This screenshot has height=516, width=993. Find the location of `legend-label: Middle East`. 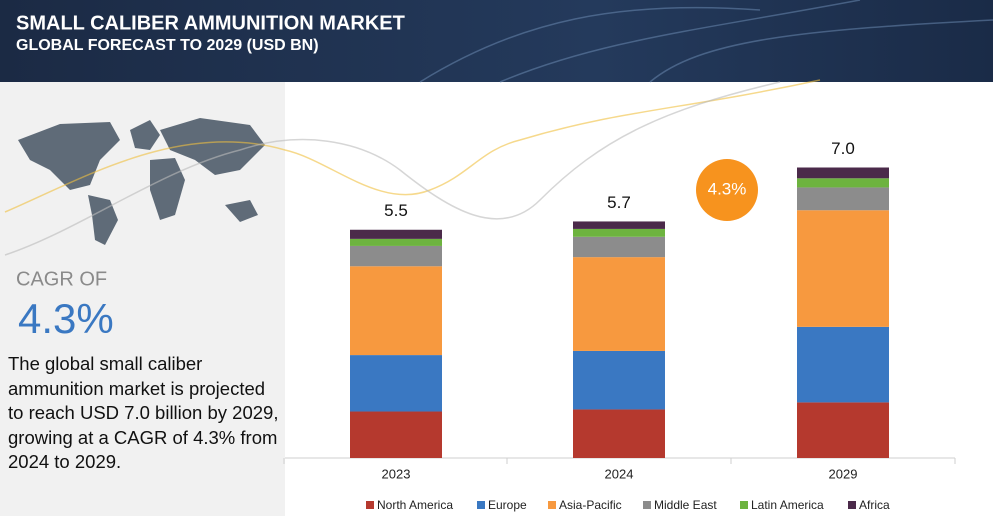

legend-label: Middle East is located at coordinates (685, 505).